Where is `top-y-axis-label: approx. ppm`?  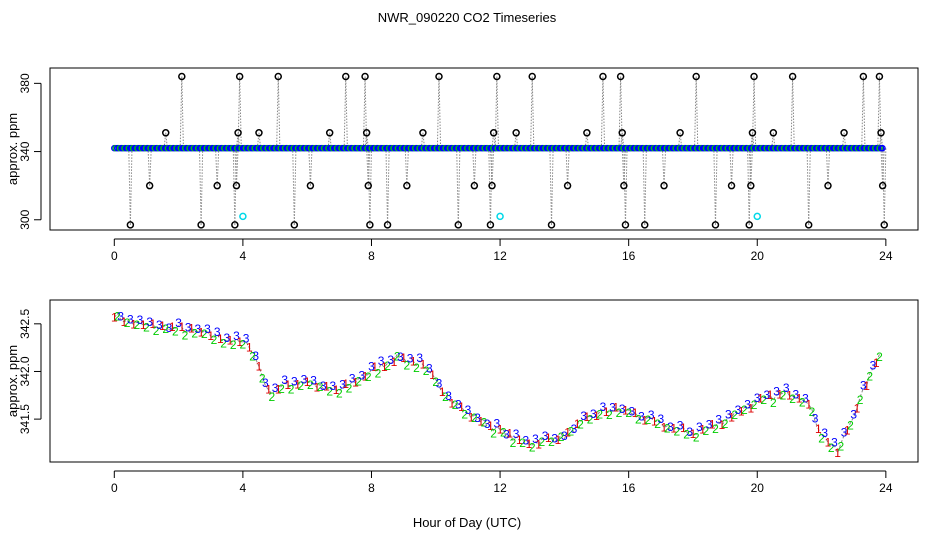
top-y-axis-label: approx. ppm is located at coordinates (12, 149).